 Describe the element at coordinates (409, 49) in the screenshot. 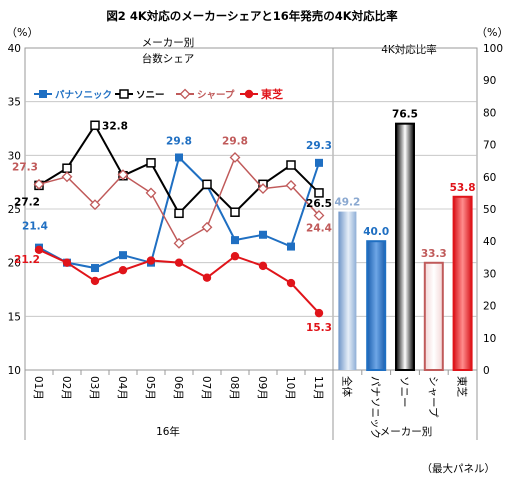

I see `right-panel-subtitle: 4K対応比率` at that location.